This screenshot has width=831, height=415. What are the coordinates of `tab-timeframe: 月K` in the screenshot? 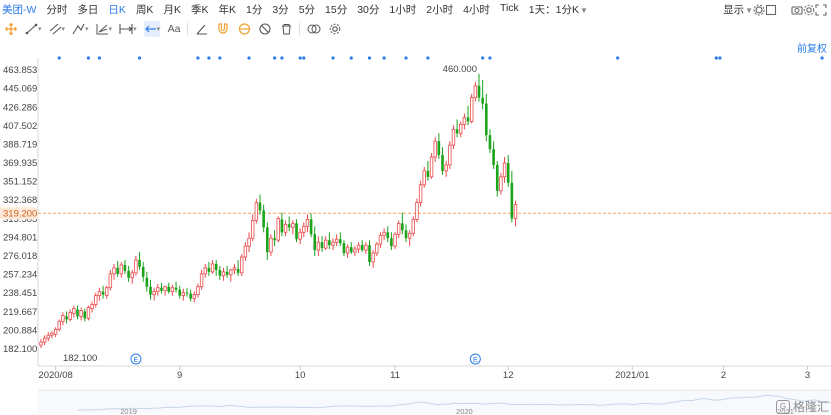 It's located at (172, 10).